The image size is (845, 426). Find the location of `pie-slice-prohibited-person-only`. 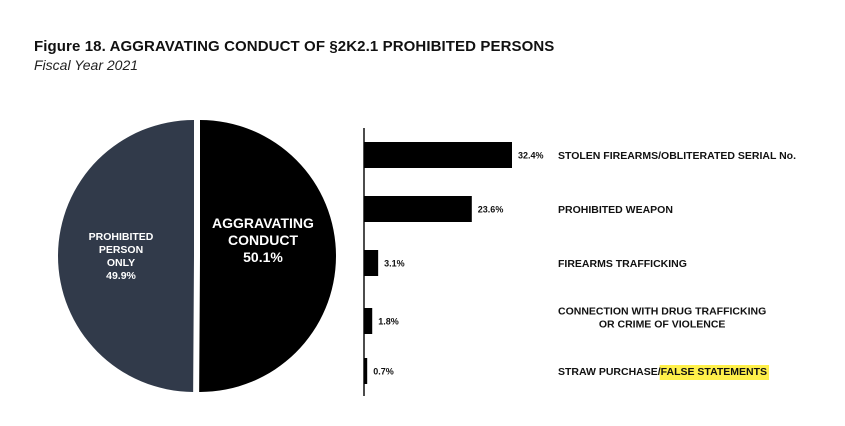

pie-slice-prohibited-person-only is located at coordinates (125, 255).